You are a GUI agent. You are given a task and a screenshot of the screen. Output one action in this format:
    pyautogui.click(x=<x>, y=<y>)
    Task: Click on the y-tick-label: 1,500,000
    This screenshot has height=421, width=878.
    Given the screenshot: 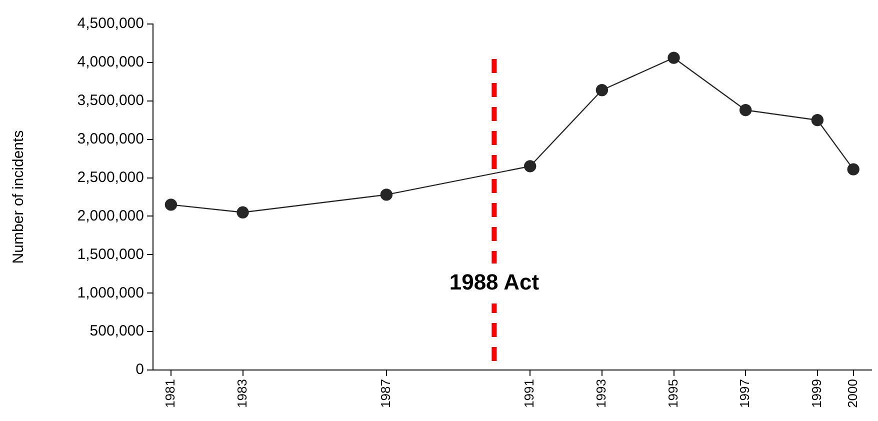 What is the action you would take?
    pyautogui.click(x=110, y=254)
    